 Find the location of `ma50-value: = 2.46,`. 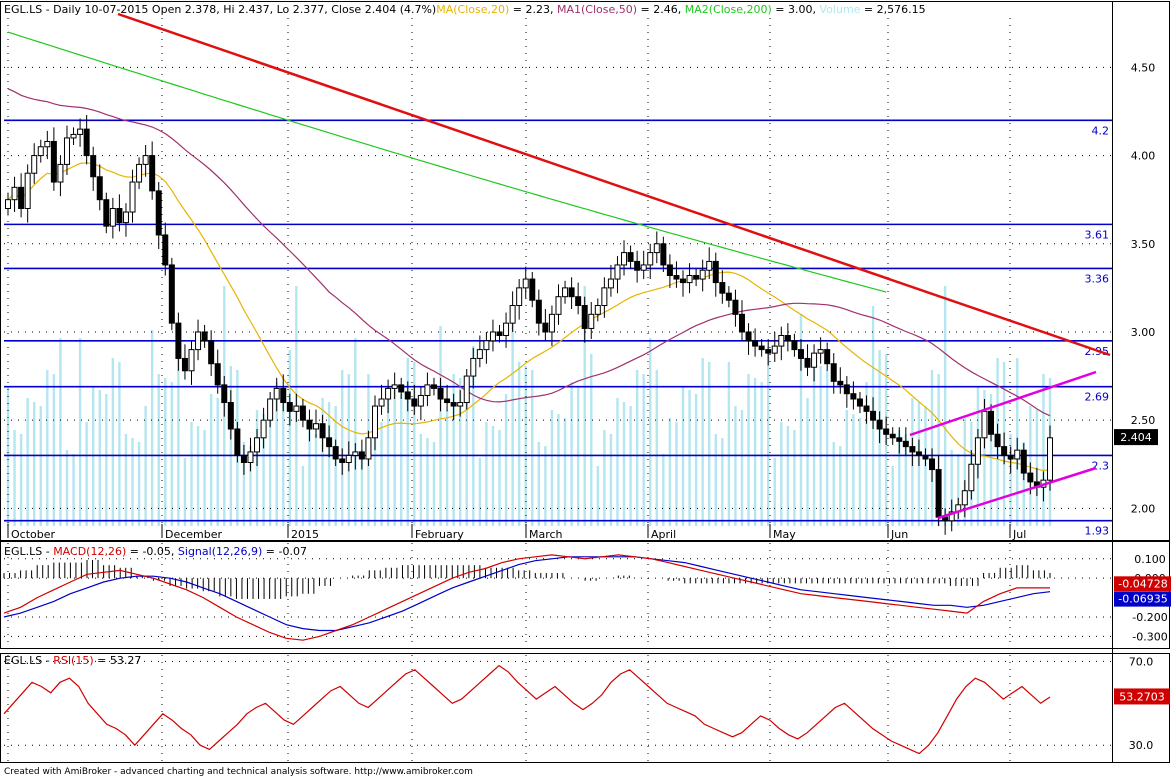

ma50-value: = 2.46, is located at coordinates (661, 9).